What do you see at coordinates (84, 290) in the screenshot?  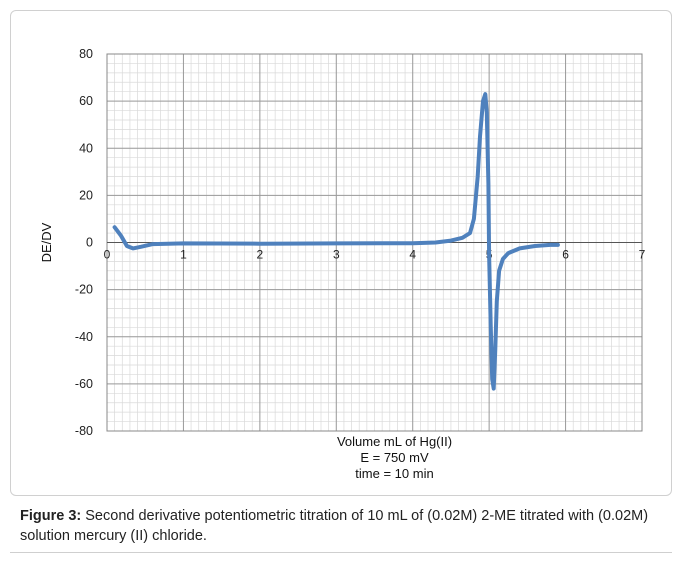 I see `y-tick-label: -20` at bounding box center [84, 290].